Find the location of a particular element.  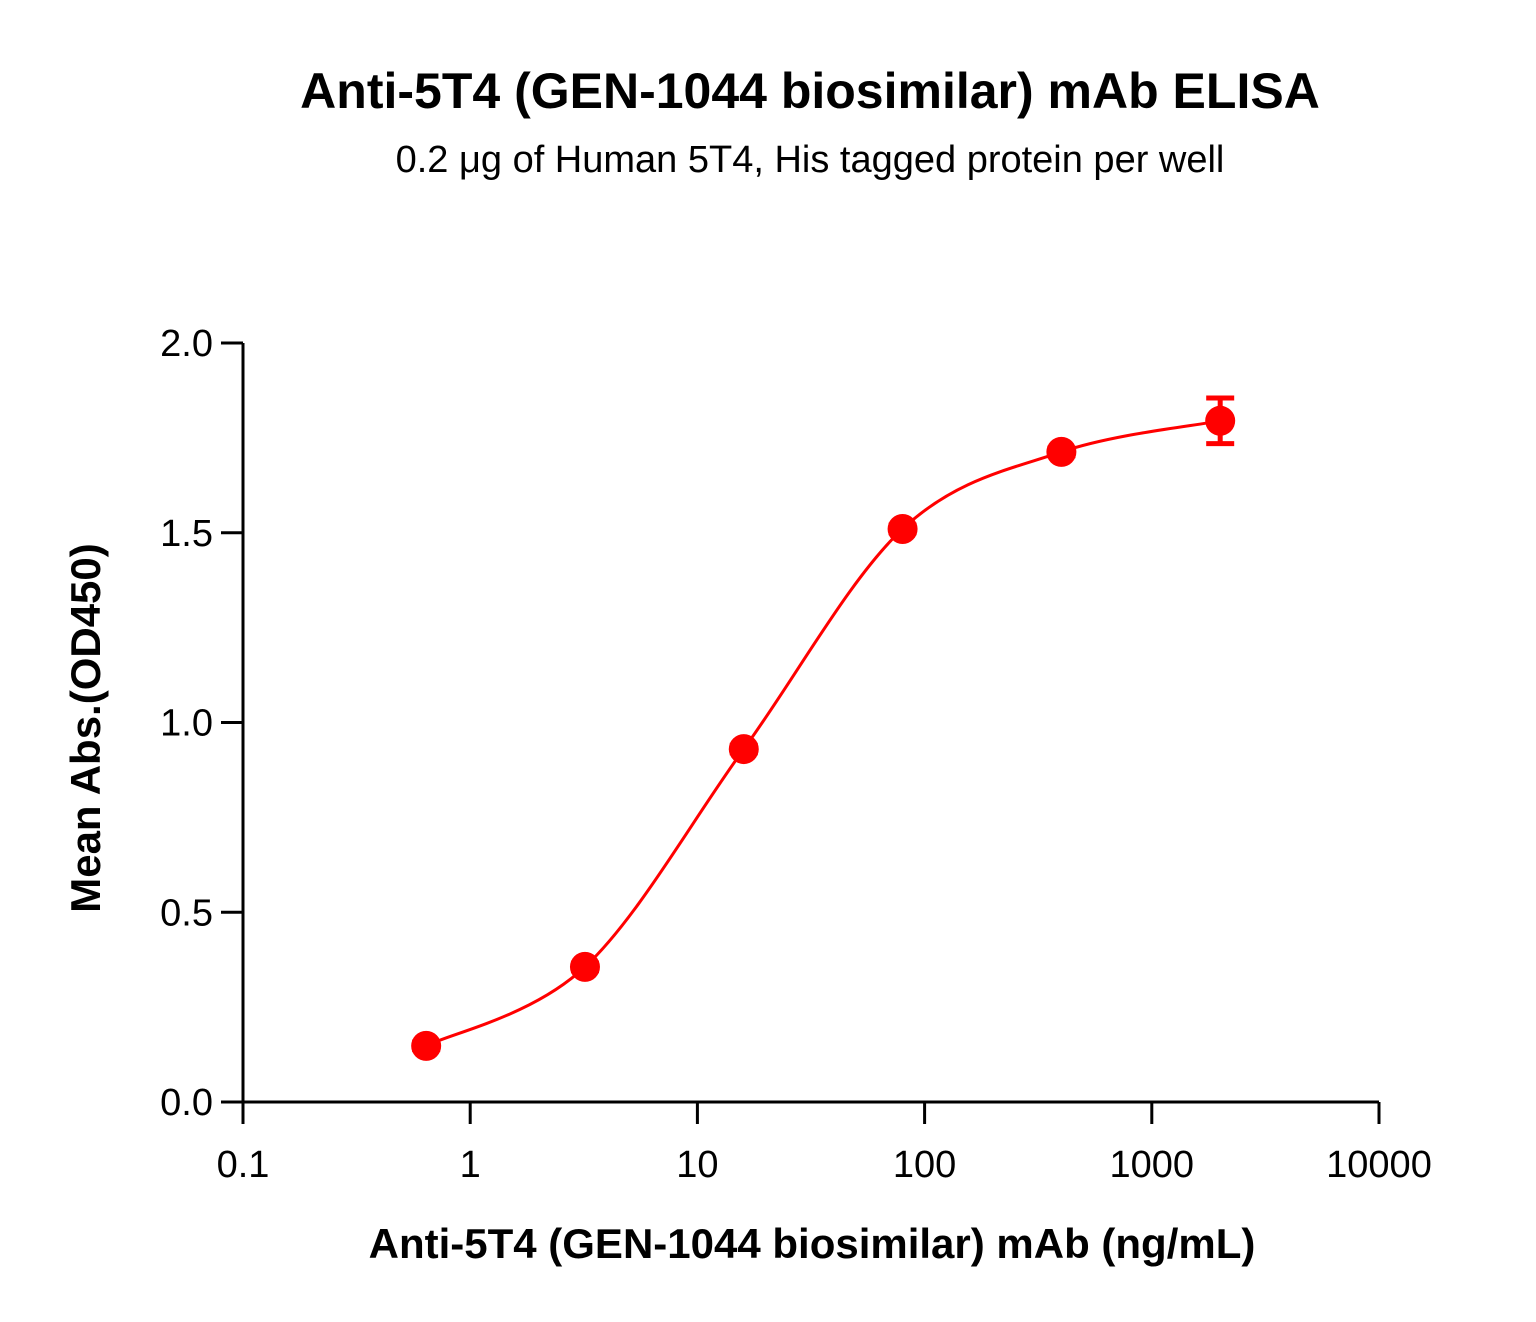

x-tick-label: 10000 is located at coordinates (1379, 1165).